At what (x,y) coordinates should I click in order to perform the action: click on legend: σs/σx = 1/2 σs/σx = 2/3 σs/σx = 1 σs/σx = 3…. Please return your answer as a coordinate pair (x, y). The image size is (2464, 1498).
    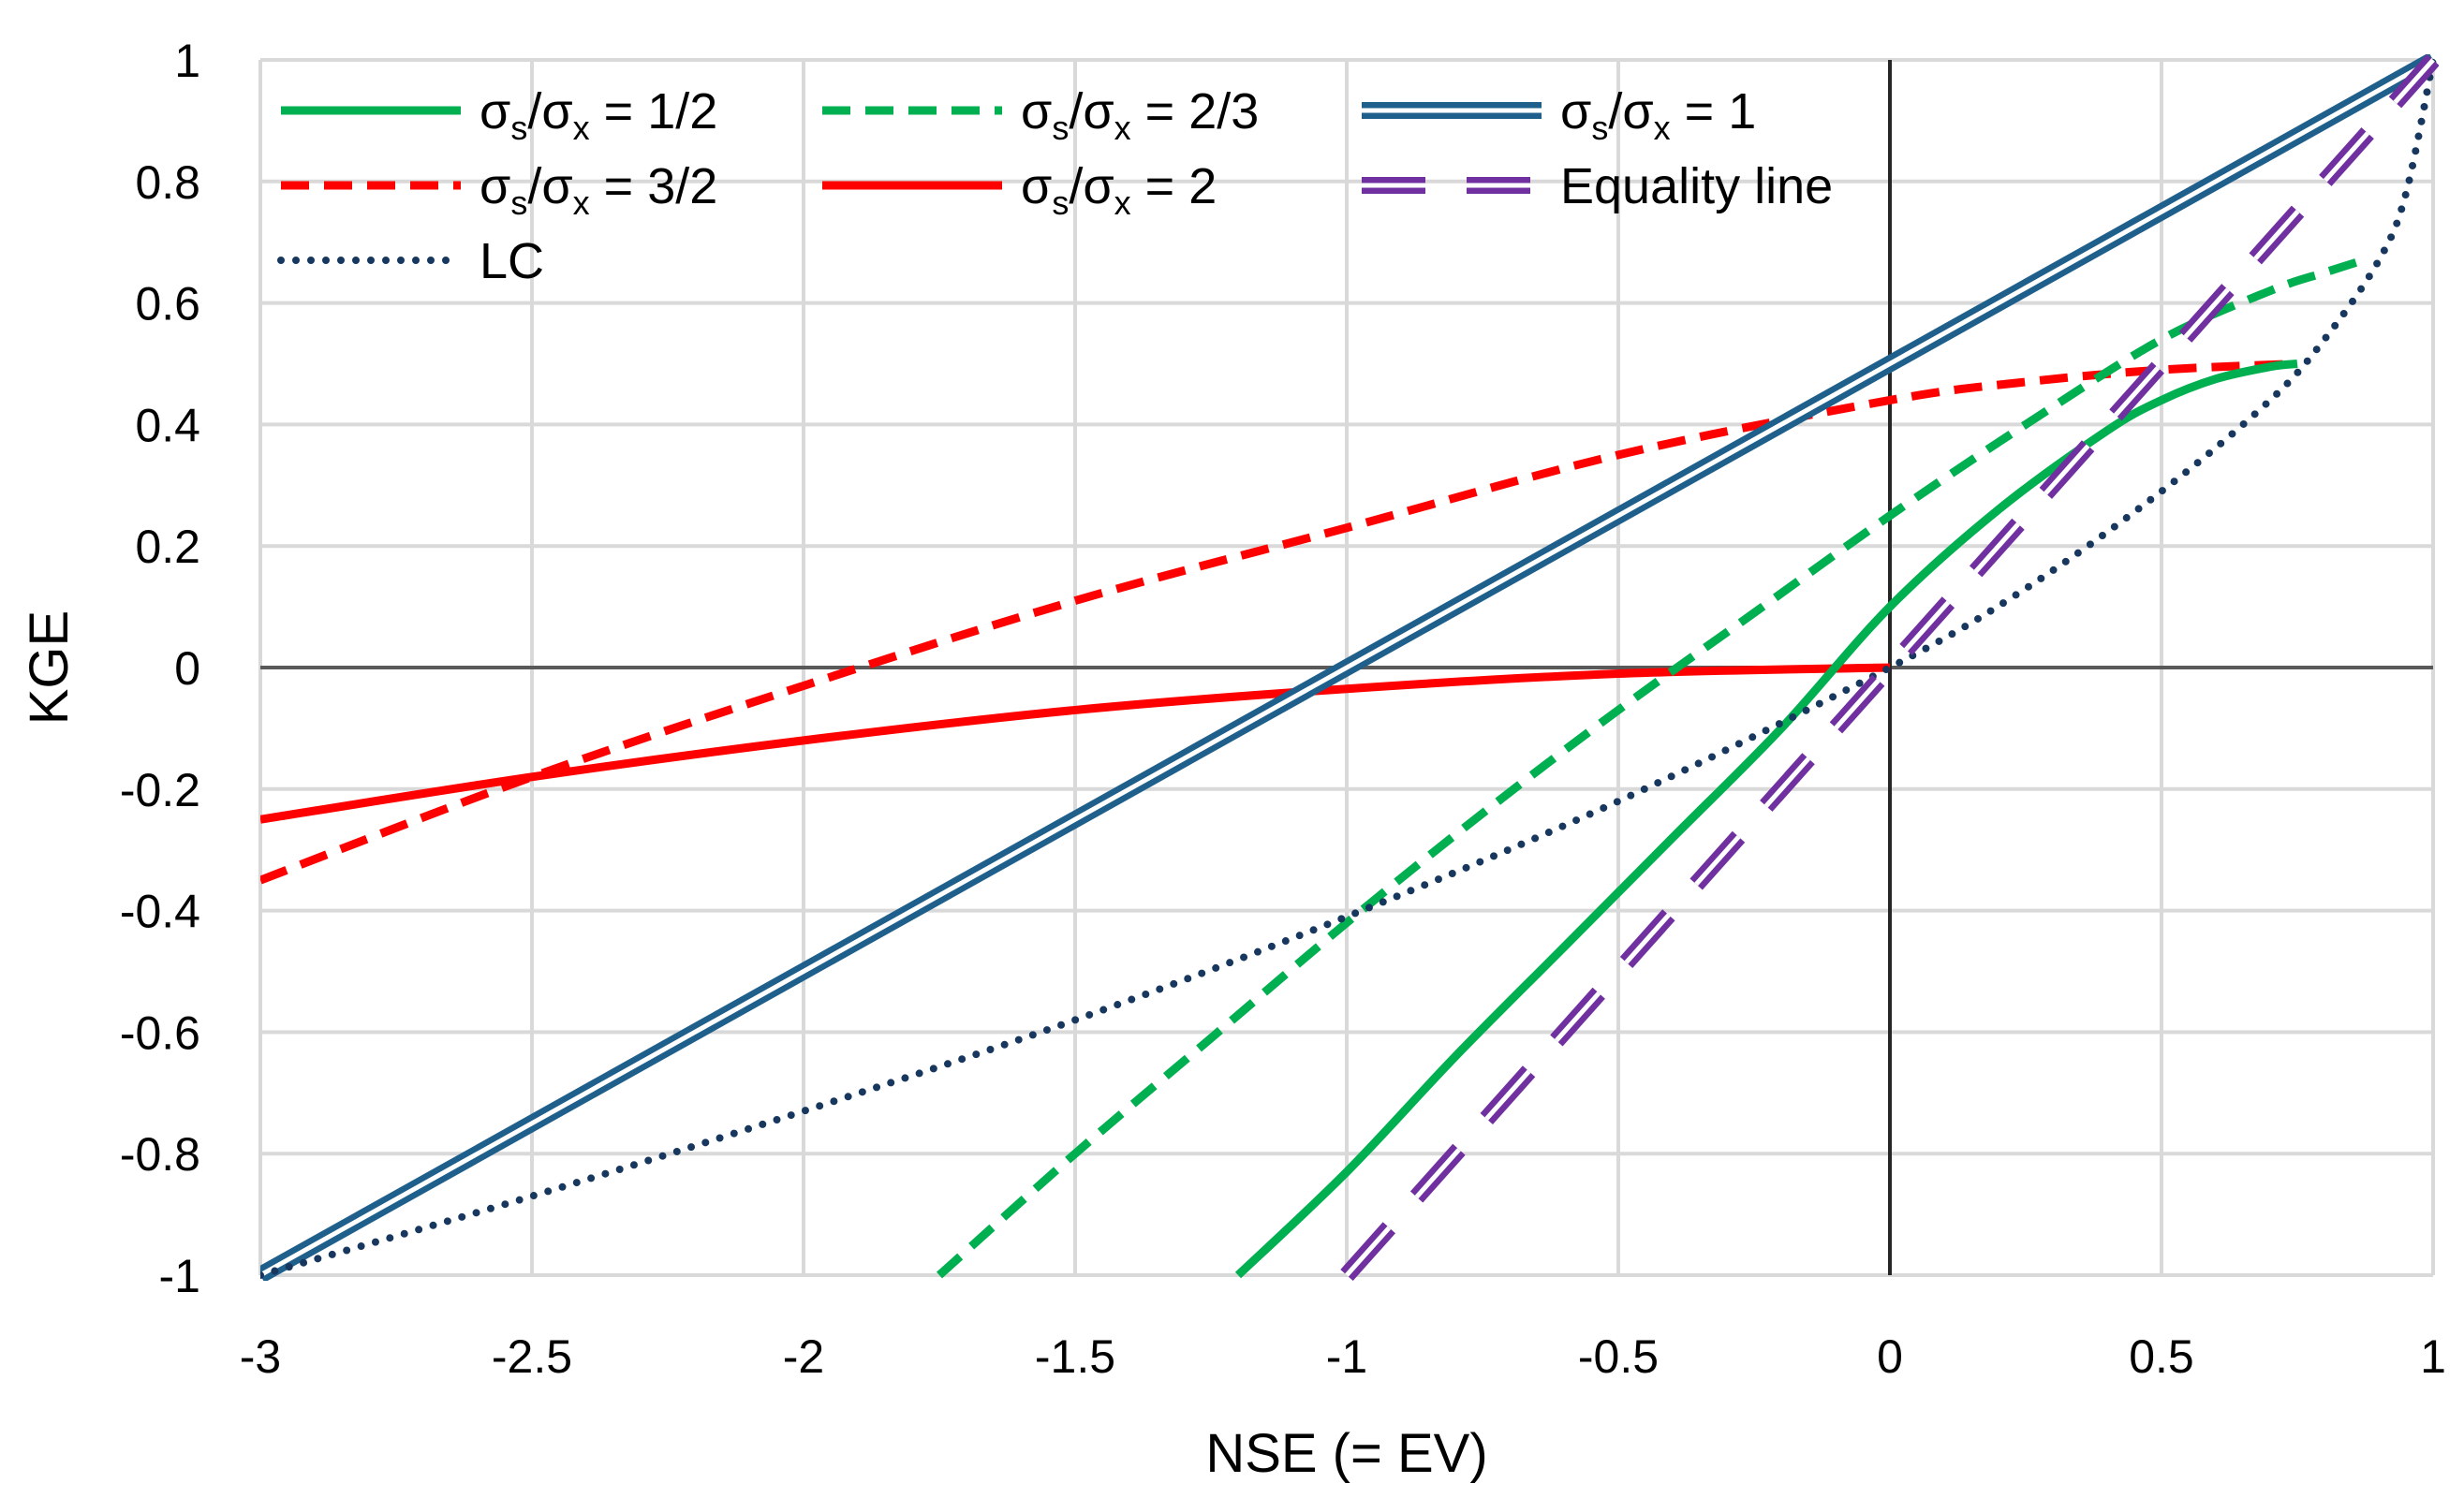
    Looking at the image, I should click on (1055, 186).